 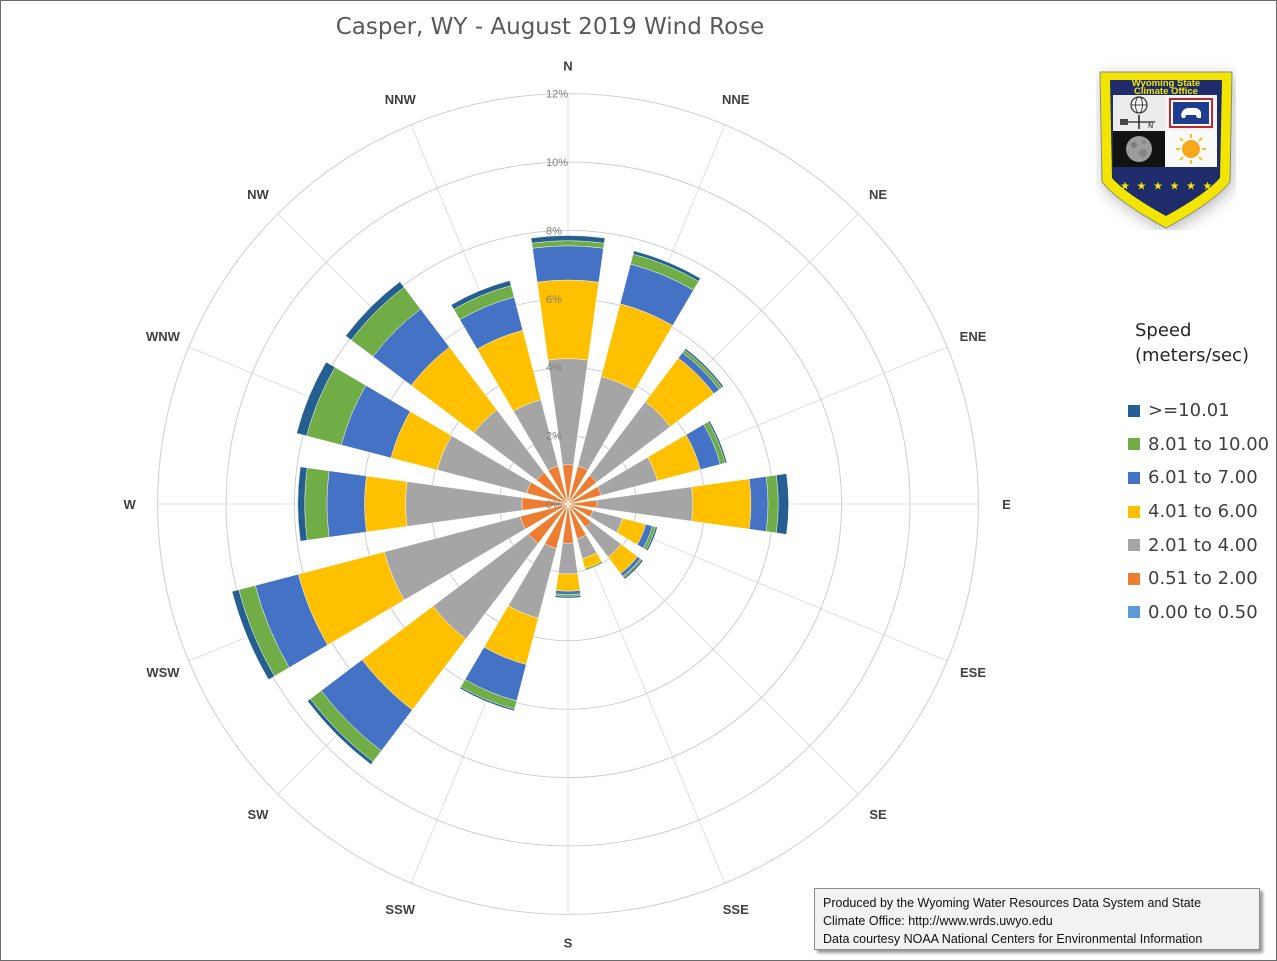 What do you see at coordinates (938, 921) in the screenshot?
I see `credits-line: Climate Office: http://www.wrds.uwyo.edu` at bounding box center [938, 921].